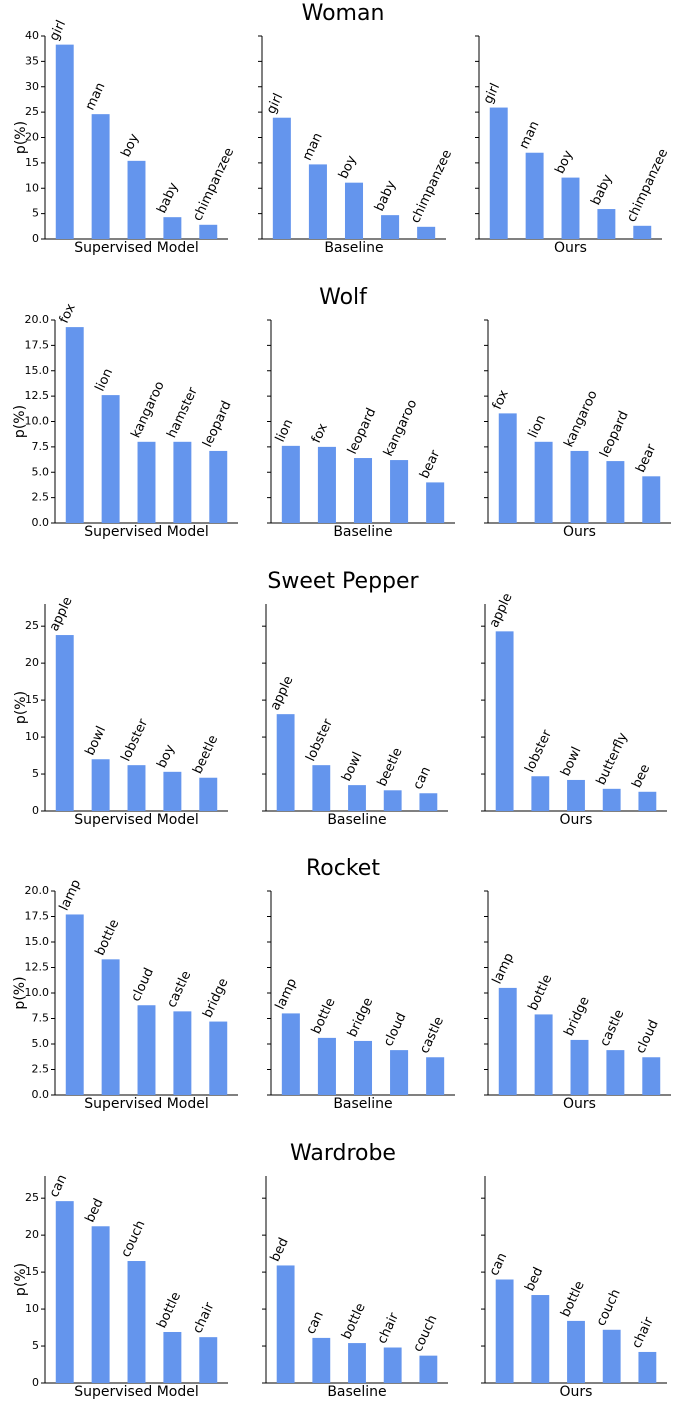  Describe the element at coordinates (343, 581) in the screenshot. I see `chart-title: Sweet Pepper` at that location.